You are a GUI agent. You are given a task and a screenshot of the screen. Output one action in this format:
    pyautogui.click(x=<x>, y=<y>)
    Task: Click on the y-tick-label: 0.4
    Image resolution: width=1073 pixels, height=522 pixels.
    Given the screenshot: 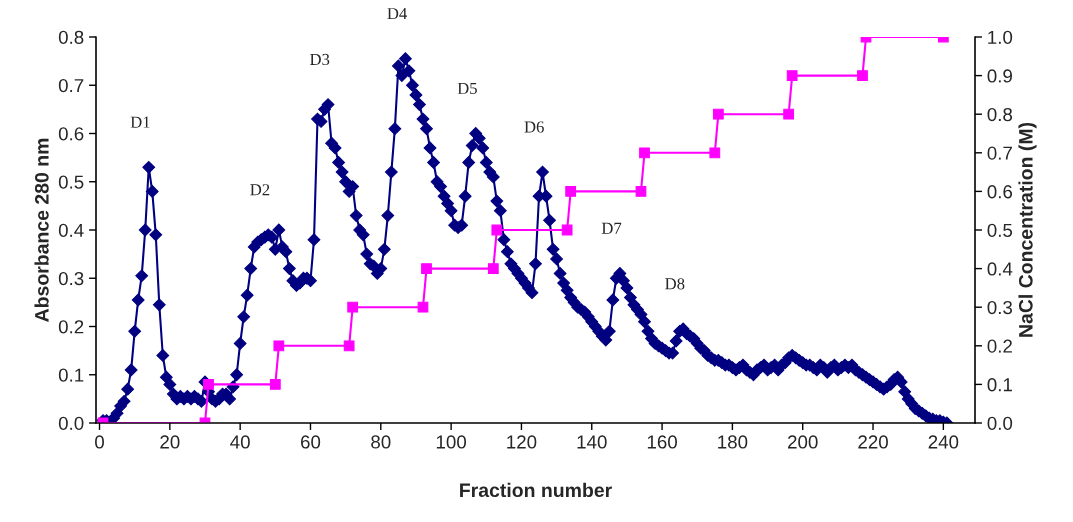 What is the action you would take?
    pyautogui.click(x=71, y=230)
    